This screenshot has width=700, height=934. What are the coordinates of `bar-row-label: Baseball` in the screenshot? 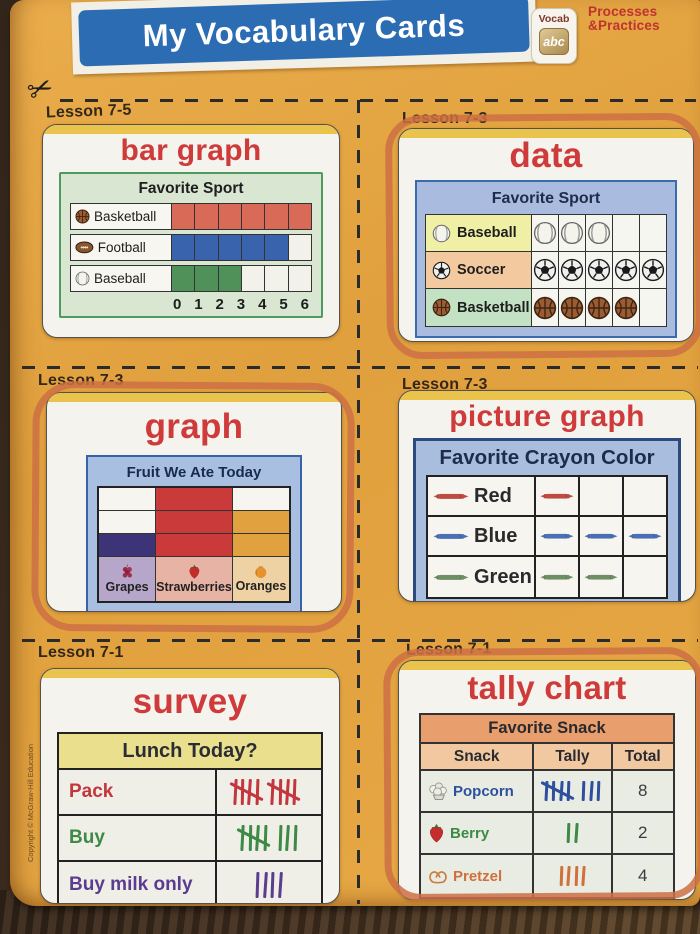 It's located at (121, 278).